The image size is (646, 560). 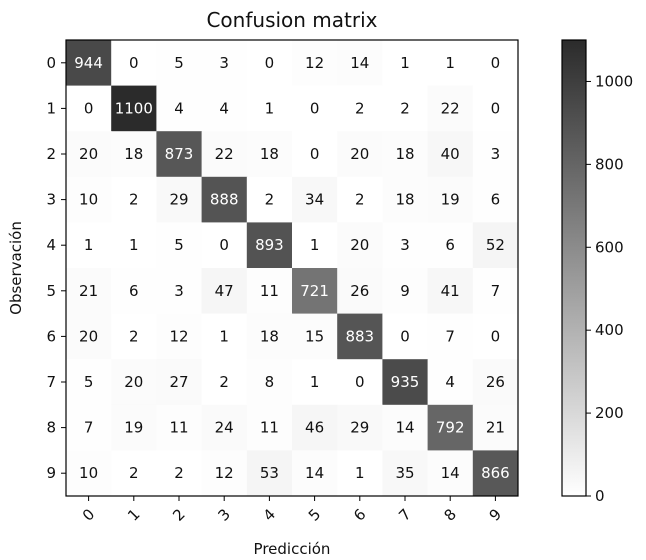 I want to click on cell-value-label: 7, so click(x=496, y=291).